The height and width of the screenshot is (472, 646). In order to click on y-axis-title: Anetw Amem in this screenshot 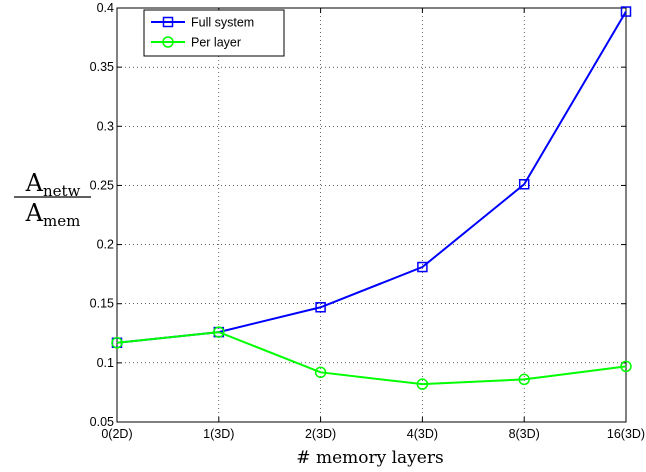, I will do `click(52, 199)`.